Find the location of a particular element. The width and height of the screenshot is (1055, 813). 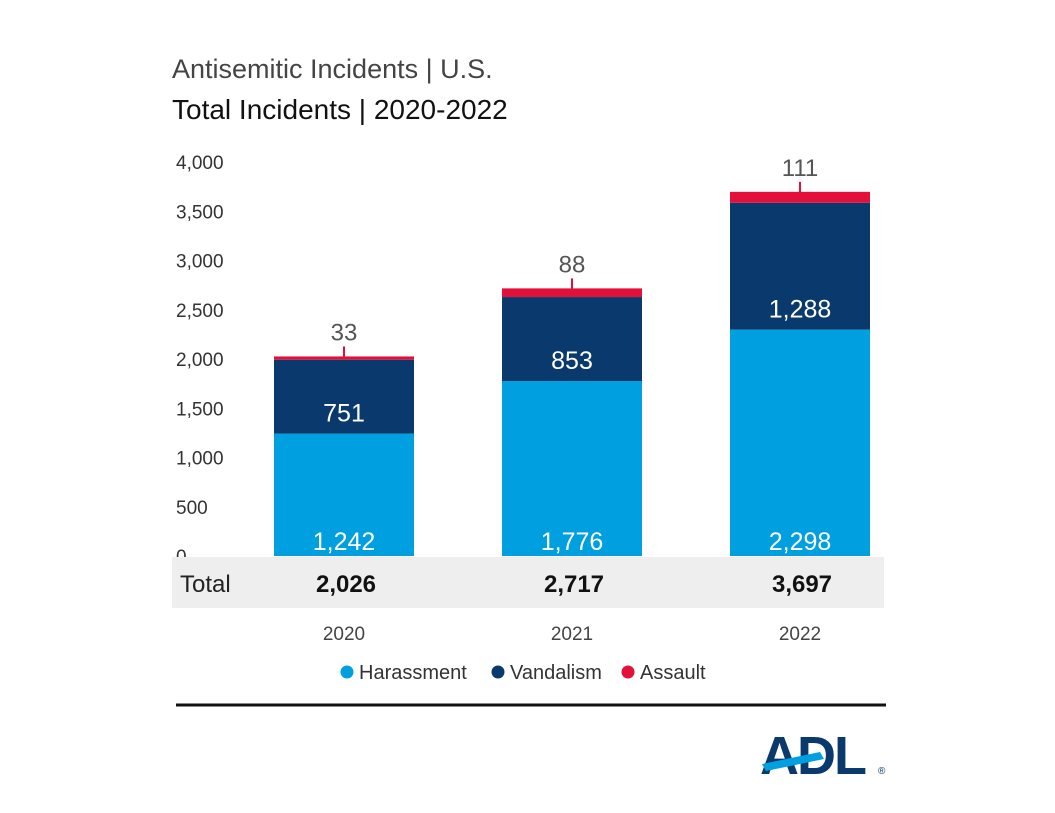

legend-label-harassment: Harassment is located at coordinates (413, 673).